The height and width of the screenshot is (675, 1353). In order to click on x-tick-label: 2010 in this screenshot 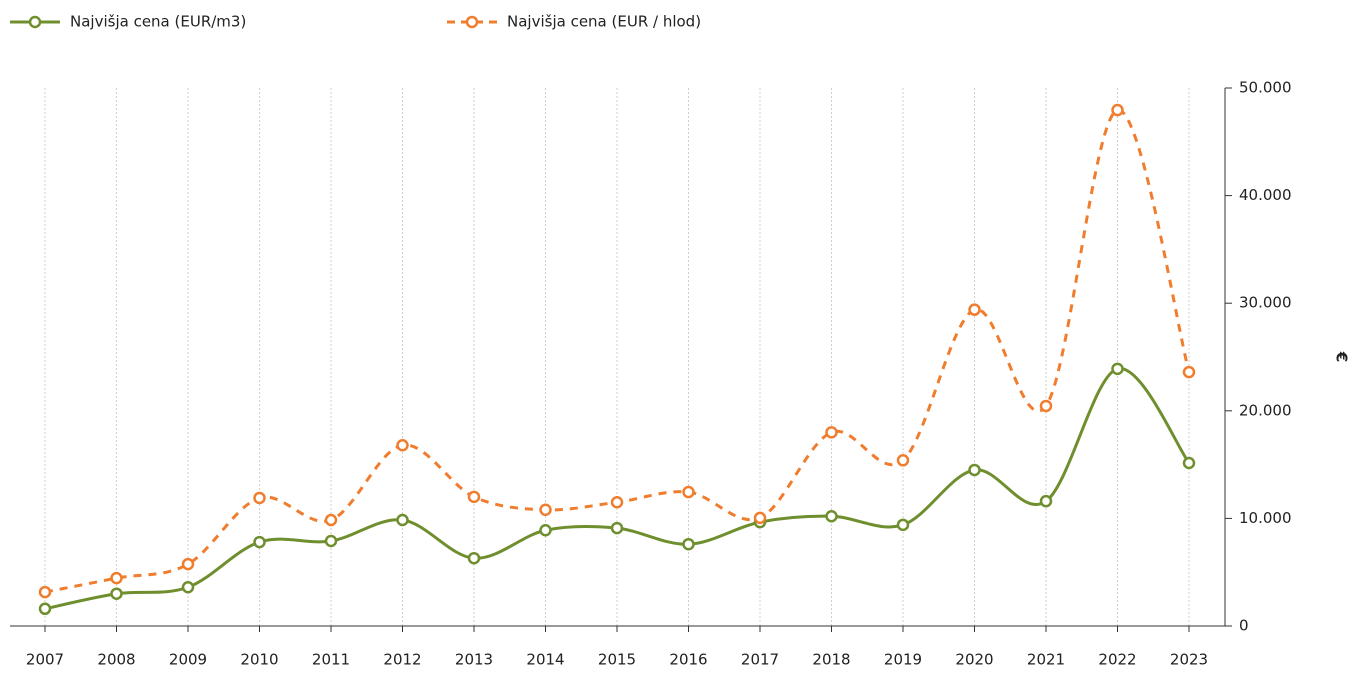, I will do `click(259, 660)`.